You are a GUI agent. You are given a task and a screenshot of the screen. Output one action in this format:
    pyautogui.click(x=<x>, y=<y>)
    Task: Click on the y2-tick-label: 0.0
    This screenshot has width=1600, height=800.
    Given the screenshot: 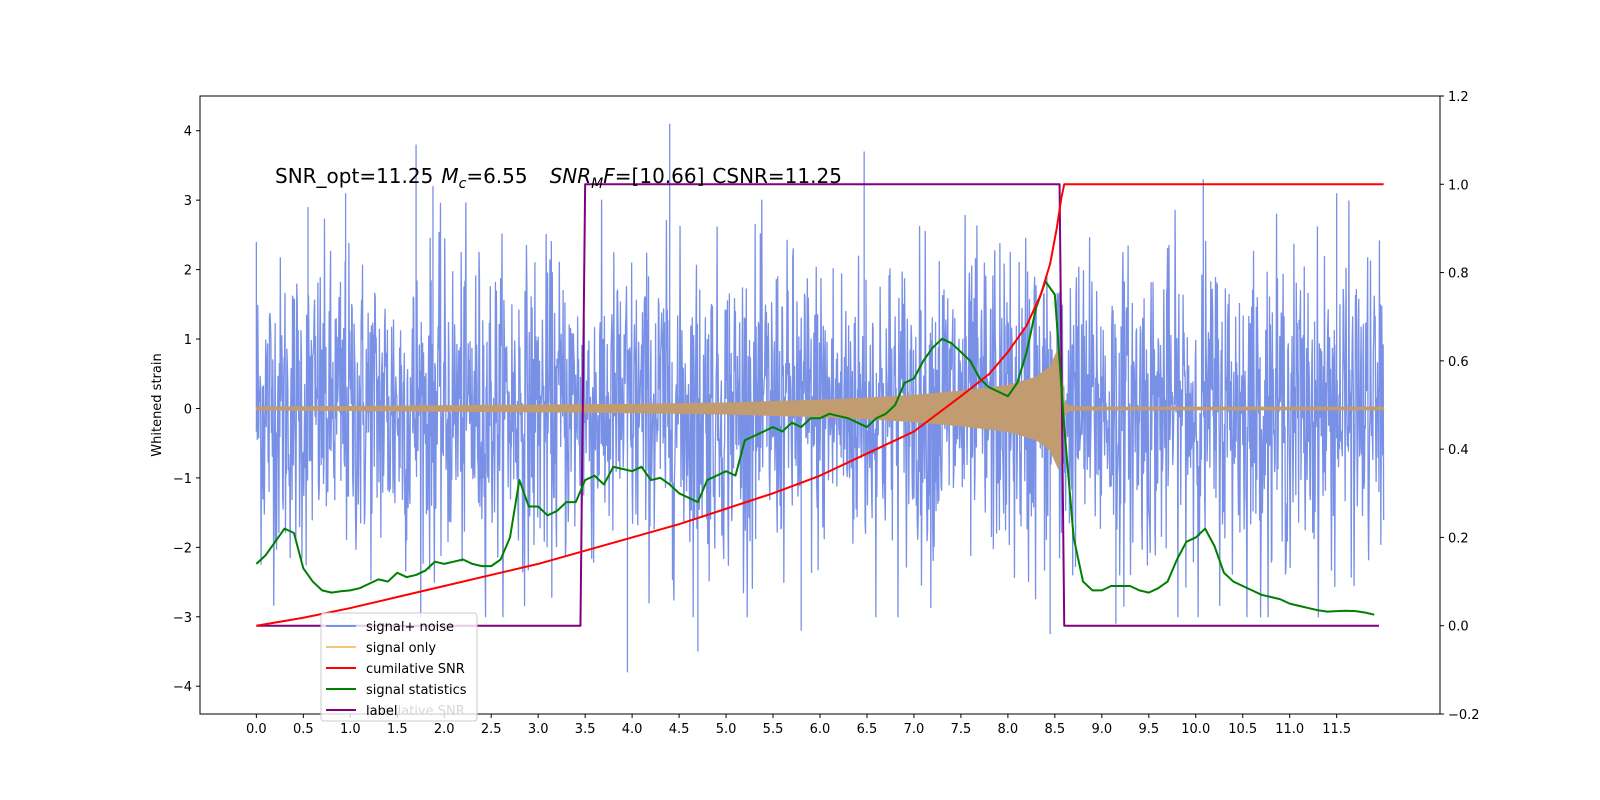 What is the action you would take?
    pyautogui.click(x=1458, y=627)
    